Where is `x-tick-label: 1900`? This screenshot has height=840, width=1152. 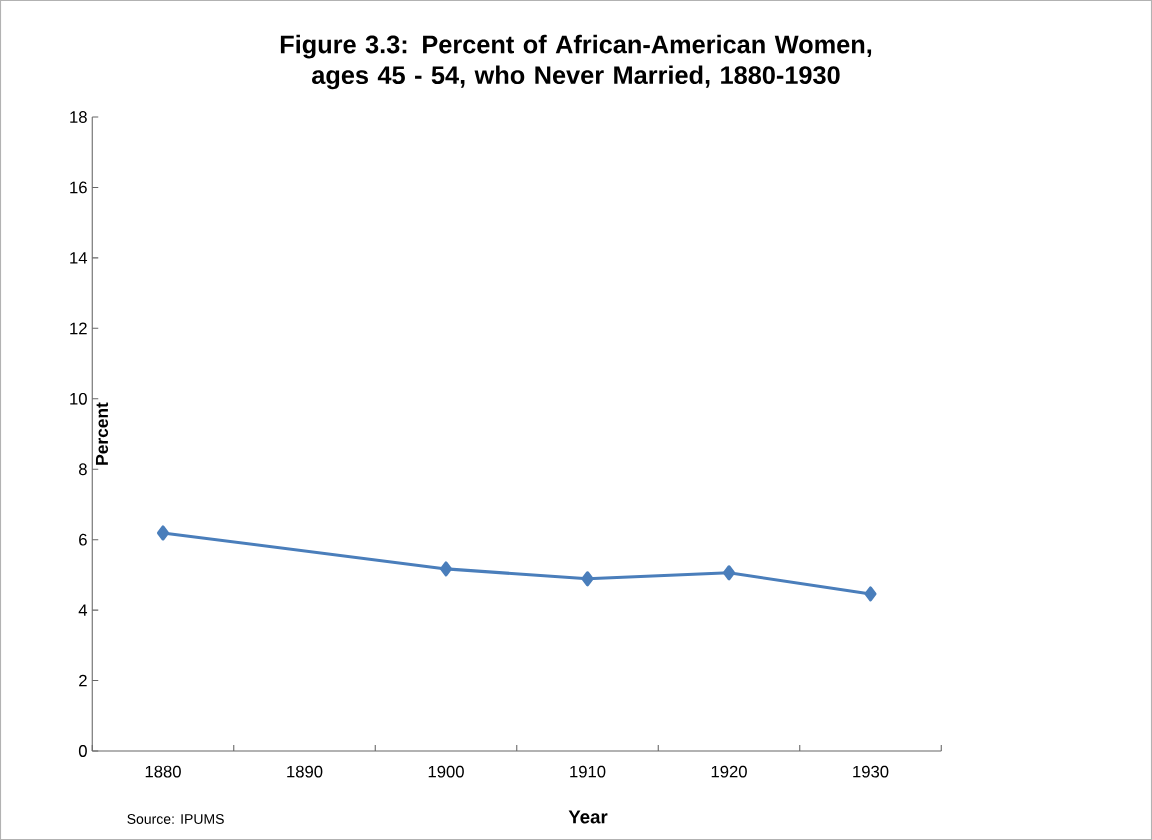 x-tick-label: 1900 is located at coordinates (446, 771).